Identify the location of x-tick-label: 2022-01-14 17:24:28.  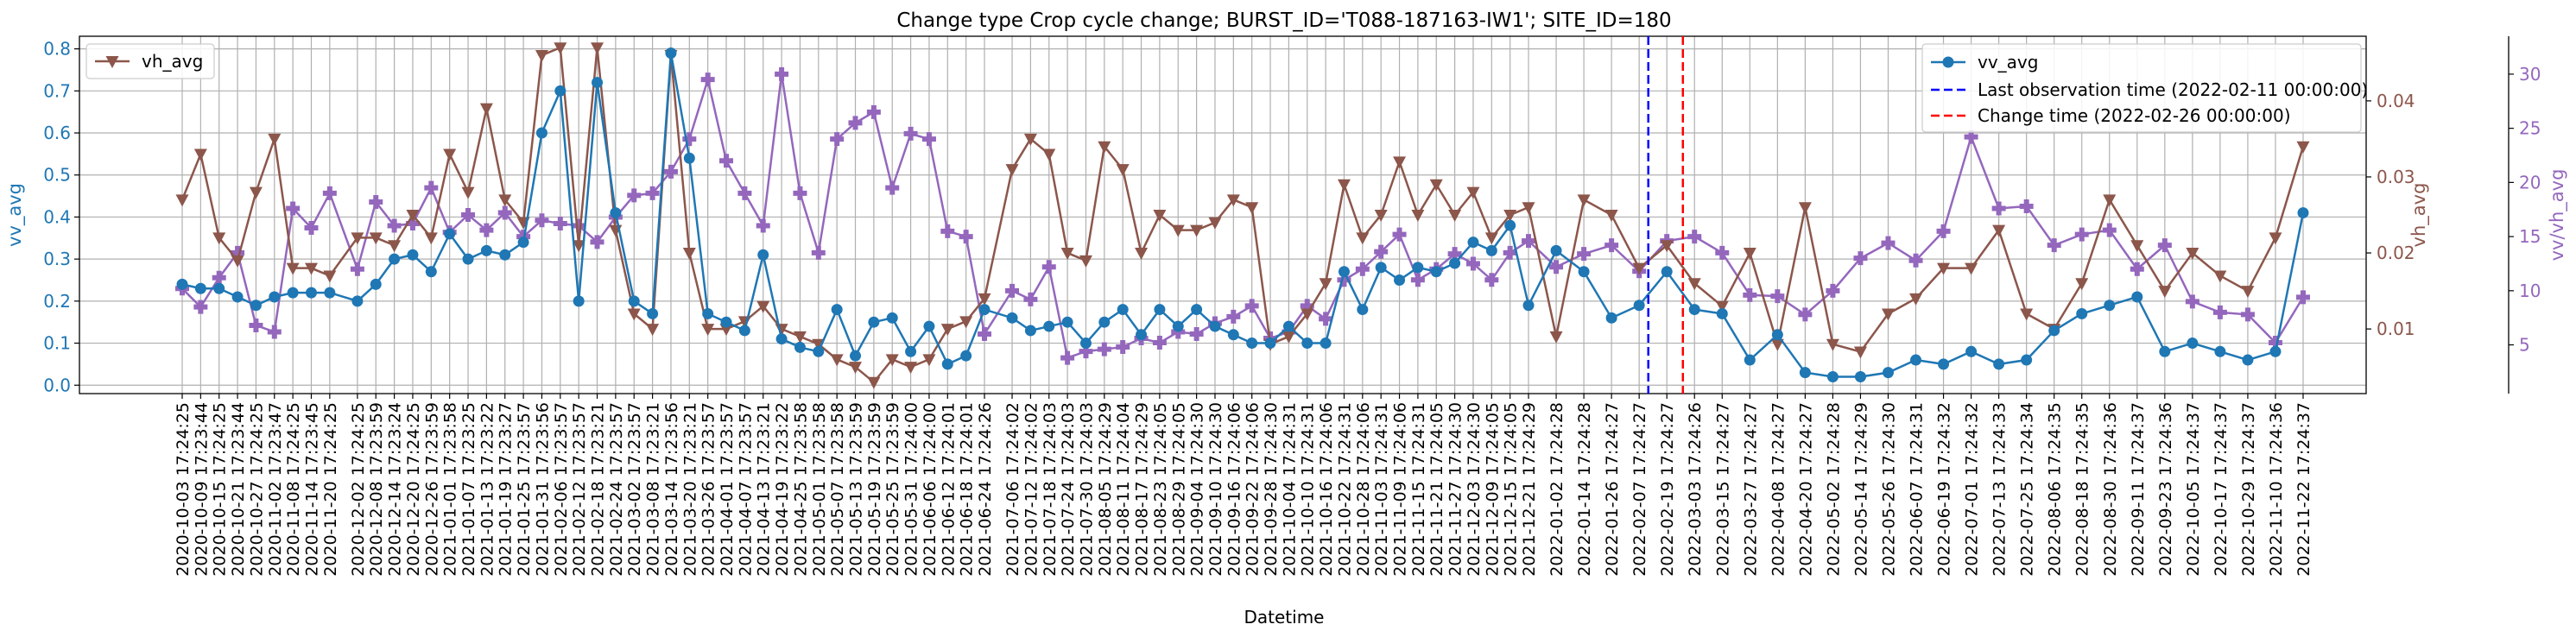
(1584, 489).